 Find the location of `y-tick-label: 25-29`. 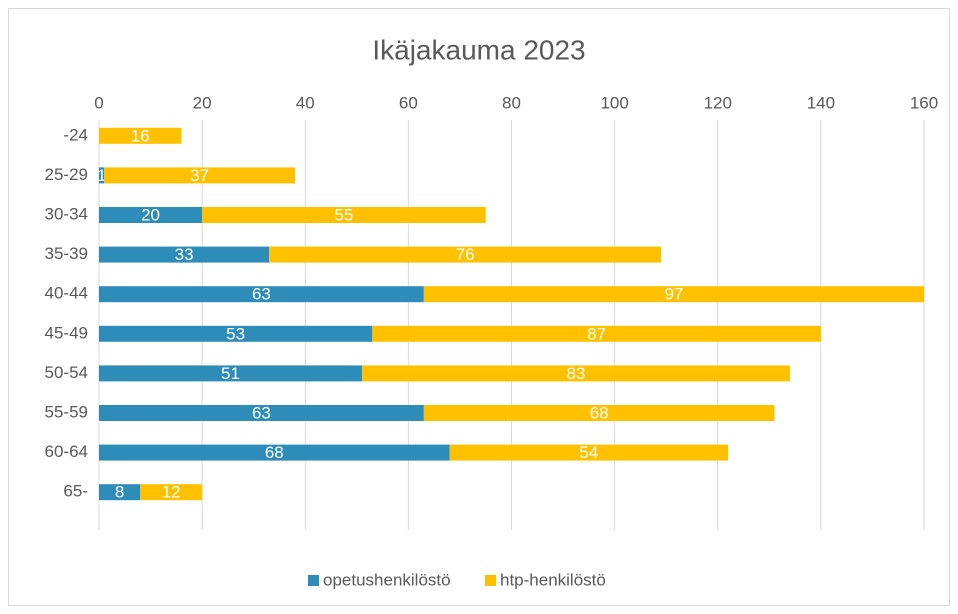

y-tick-label: 25-29 is located at coordinates (66, 174).